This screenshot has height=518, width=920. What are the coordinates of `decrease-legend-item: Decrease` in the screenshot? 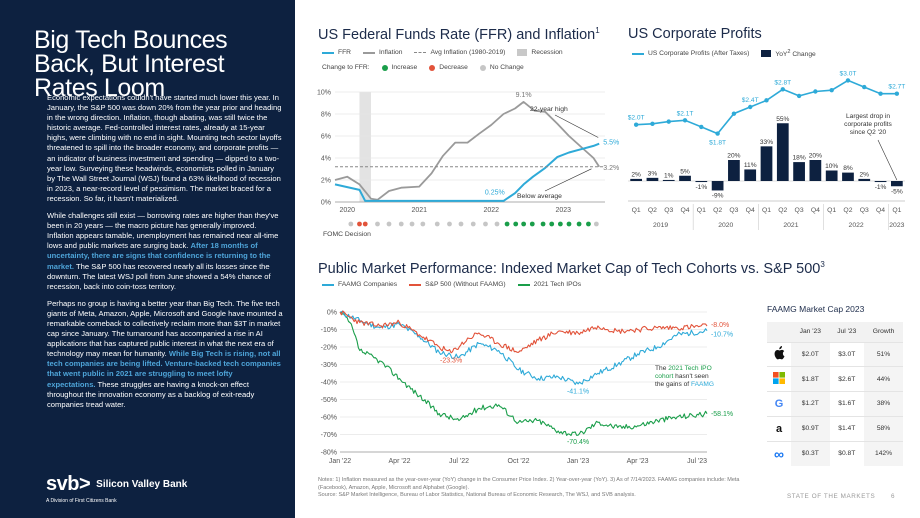 It's located at (448, 67).